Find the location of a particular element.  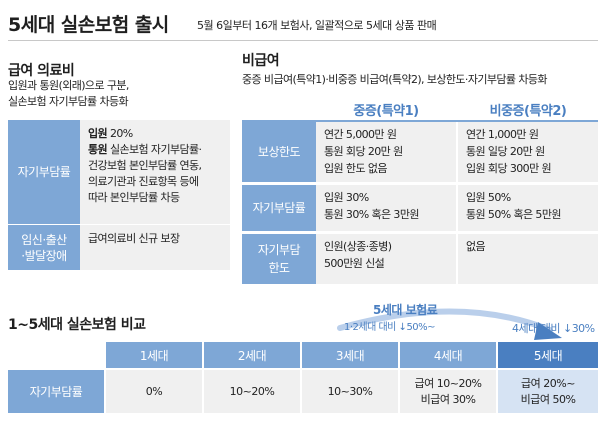

nonbenefit-heading: 비급여 is located at coordinates (261, 61).